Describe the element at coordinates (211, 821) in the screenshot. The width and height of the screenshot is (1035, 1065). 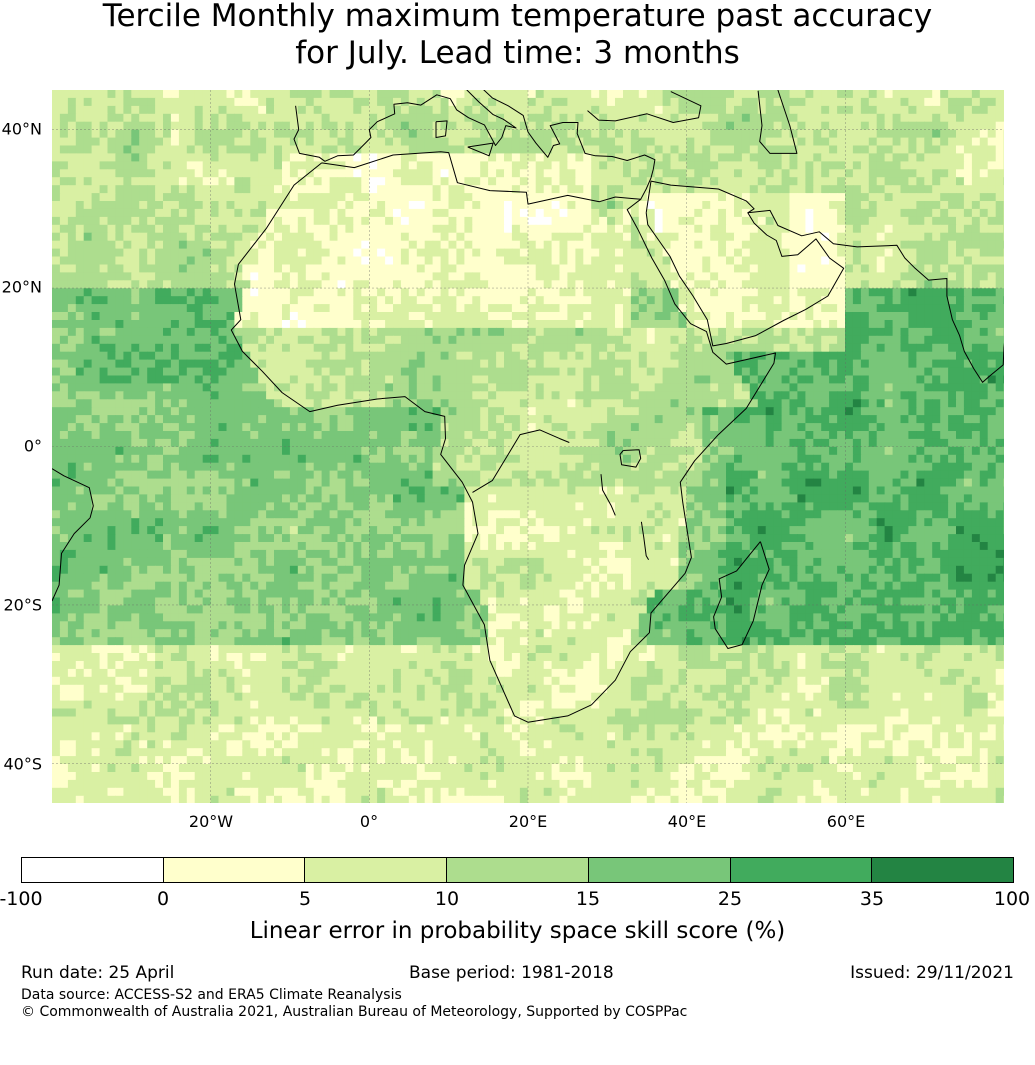
I see `lon-label-20w: 20°W` at that location.